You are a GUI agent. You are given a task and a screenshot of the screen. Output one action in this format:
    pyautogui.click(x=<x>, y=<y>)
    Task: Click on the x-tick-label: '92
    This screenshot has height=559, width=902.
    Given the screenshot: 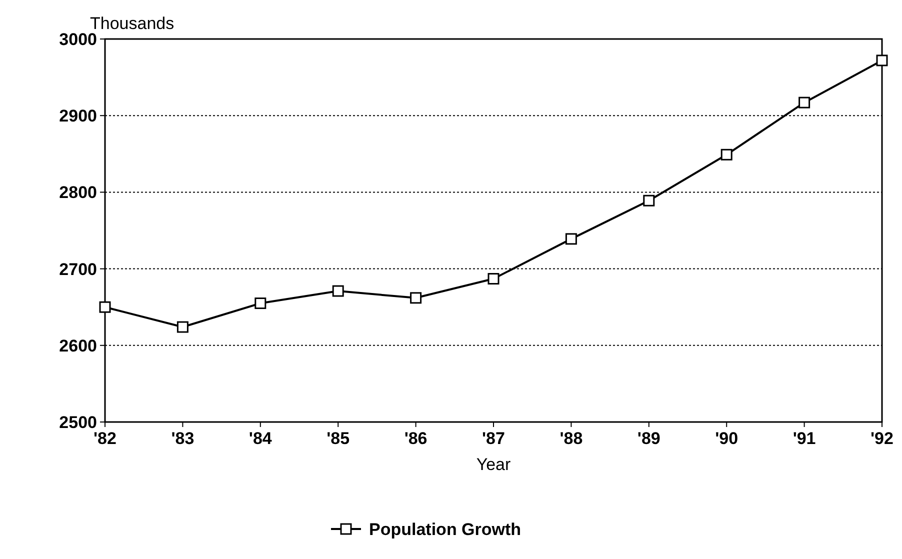 What is the action you would take?
    pyautogui.click(x=882, y=438)
    